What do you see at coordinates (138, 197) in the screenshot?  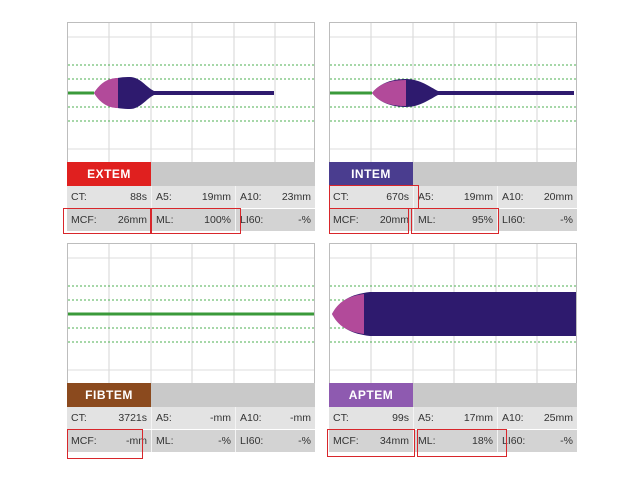 I see `extem-ct-value: 88s` at bounding box center [138, 197].